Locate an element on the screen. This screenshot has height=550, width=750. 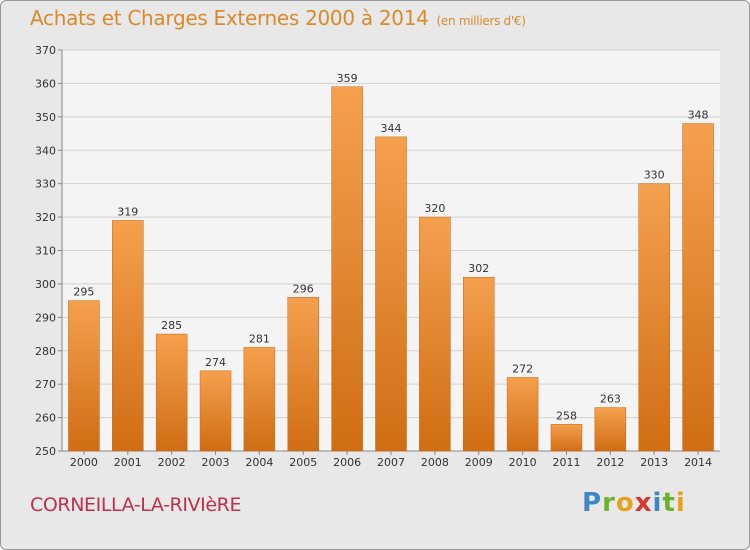
proxiti-logo: Proxiti is located at coordinates (634, 503).